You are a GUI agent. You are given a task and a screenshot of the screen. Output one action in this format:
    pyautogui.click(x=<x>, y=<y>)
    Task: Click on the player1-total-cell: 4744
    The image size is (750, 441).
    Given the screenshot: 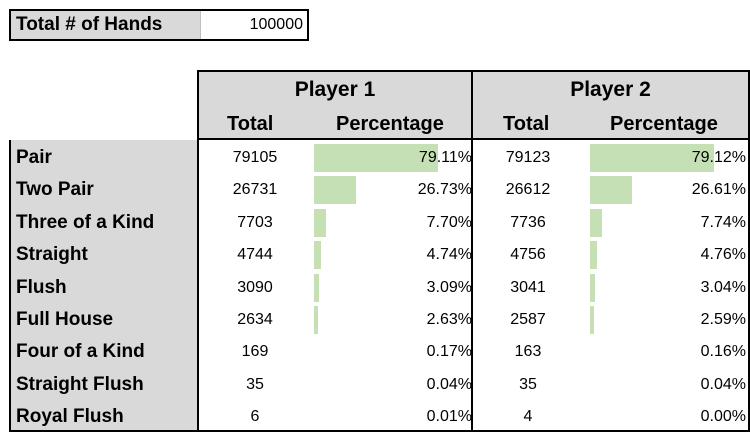 What is the action you would take?
    pyautogui.click(x=255, y=254)
    